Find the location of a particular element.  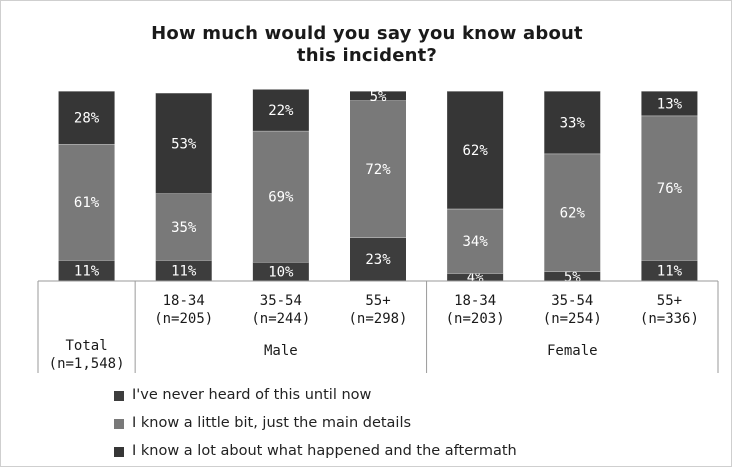

legend-swatch-know-a-lot is located at coordinates (119, 452).